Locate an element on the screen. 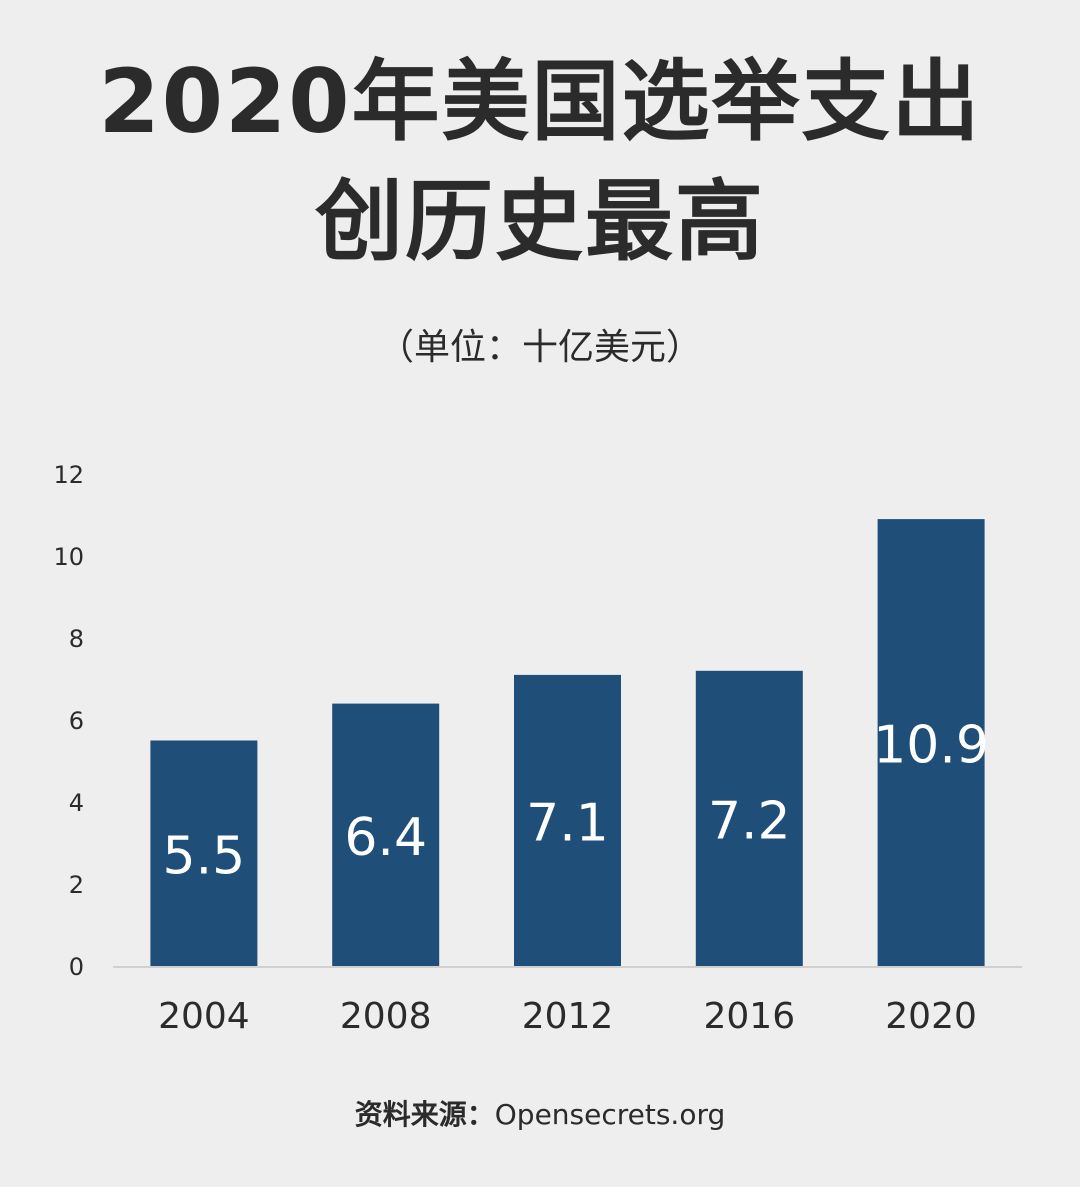 The width and height of the screenshot is (1080, 1187). unit-subtitle: （单位：十亿美元） is located at coordinates (539, 347).